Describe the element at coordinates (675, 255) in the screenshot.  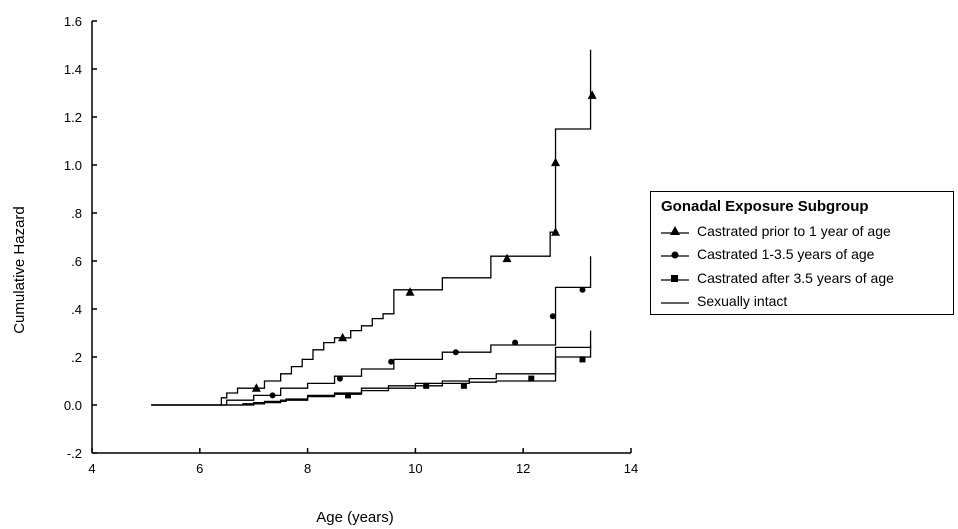
I see `legend-circle-icon` at that location.